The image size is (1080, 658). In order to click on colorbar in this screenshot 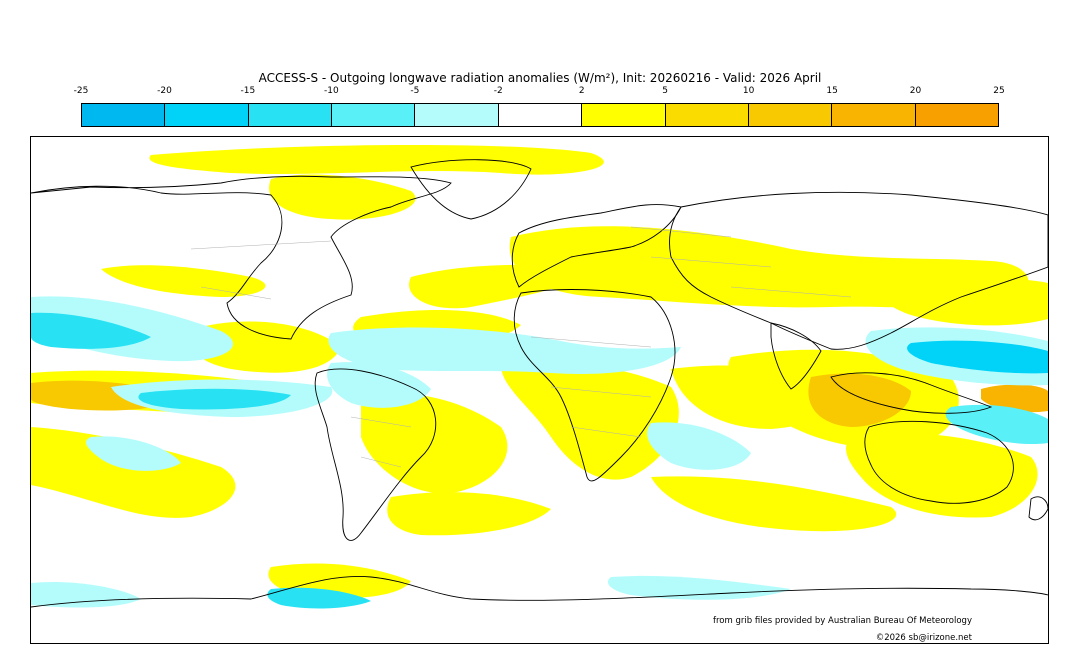, I will do `click(540, 115)`.